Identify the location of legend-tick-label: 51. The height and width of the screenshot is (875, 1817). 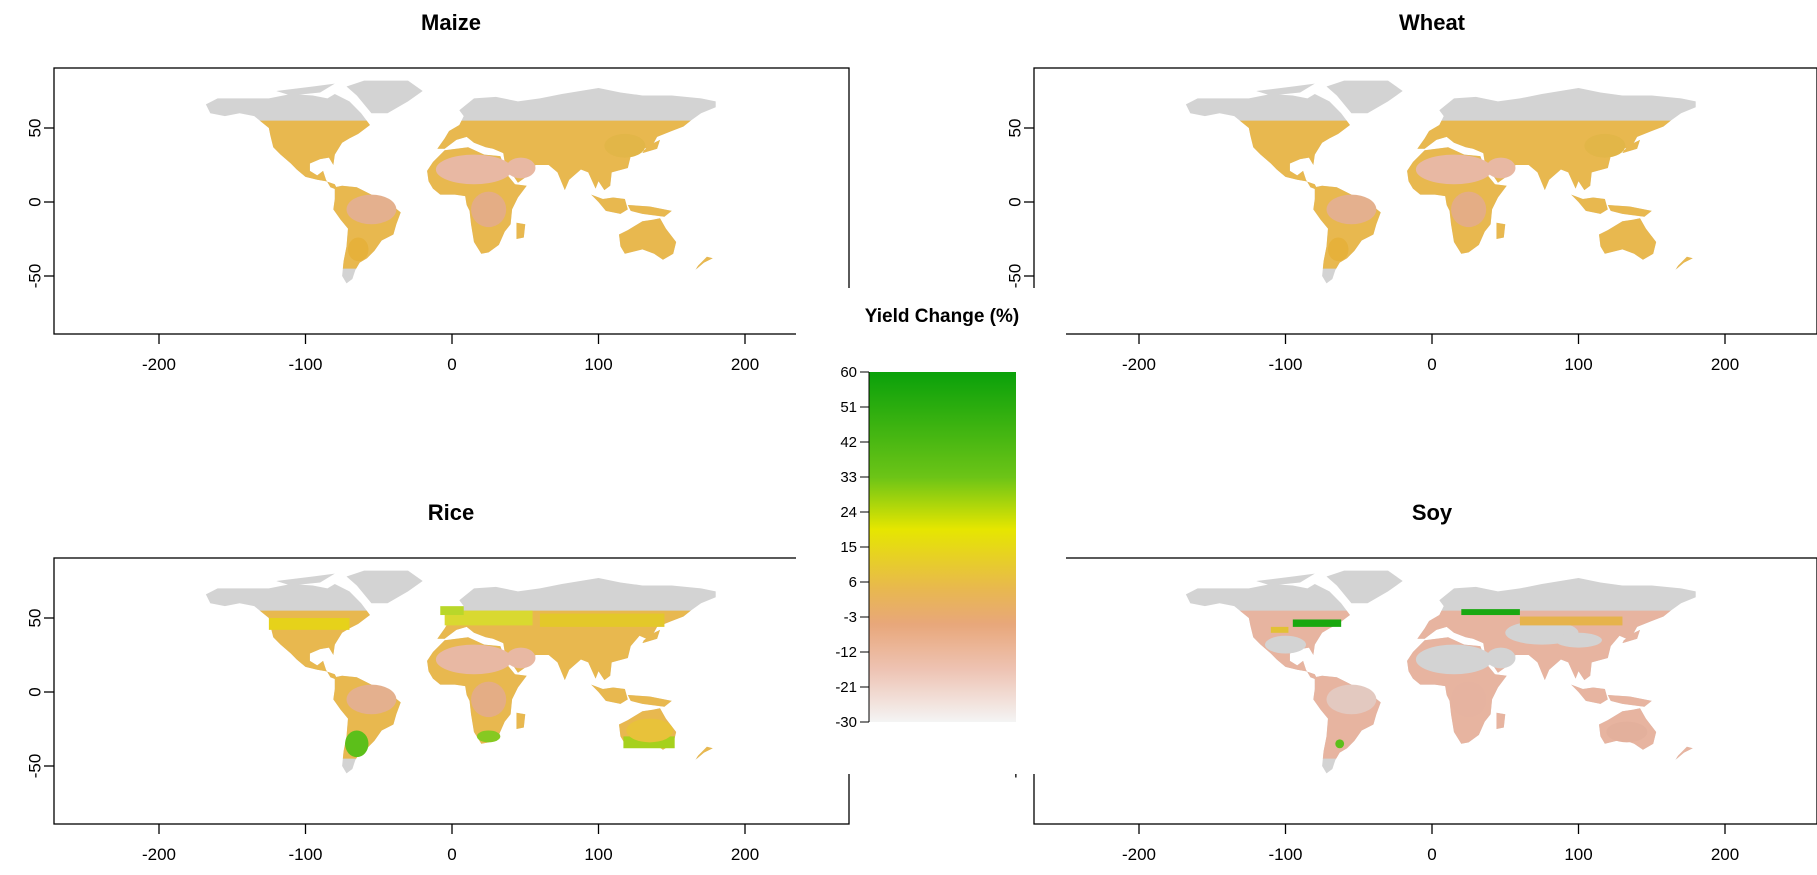
(848, 407).